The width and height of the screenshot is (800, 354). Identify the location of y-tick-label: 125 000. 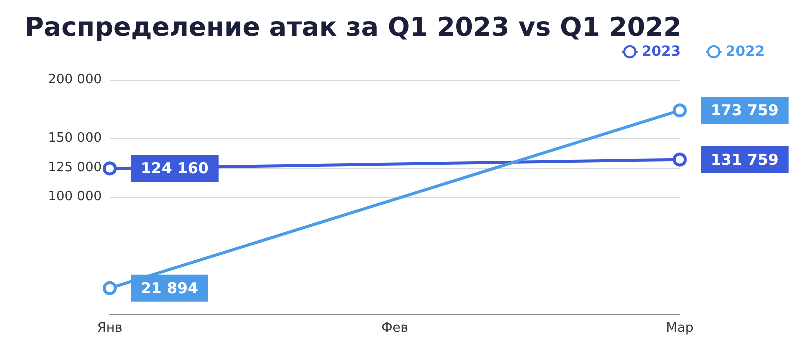
(75, 168).